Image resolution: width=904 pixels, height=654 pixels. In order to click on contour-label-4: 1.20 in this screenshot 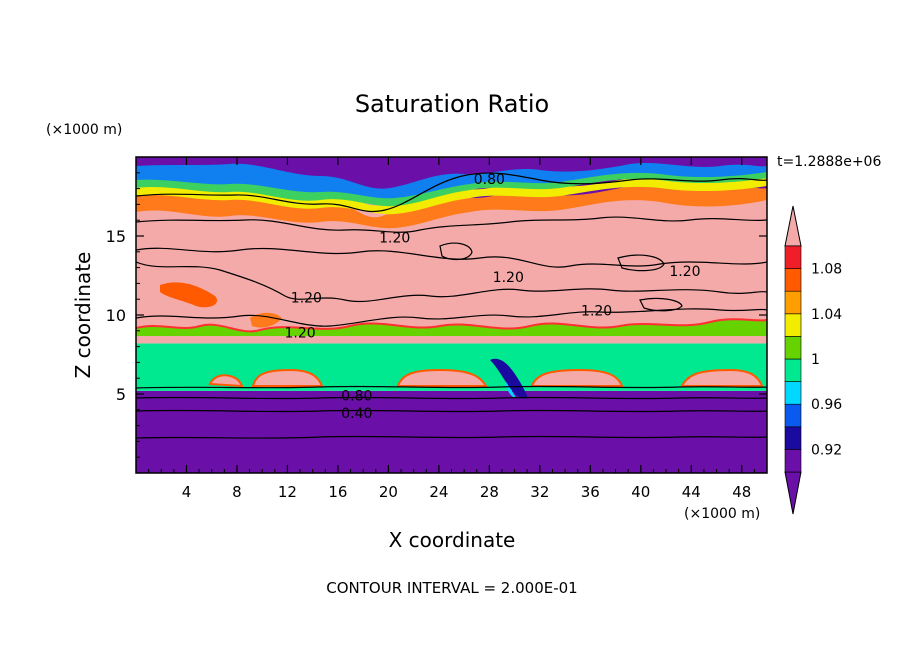, I will do `click(306, 299)`.